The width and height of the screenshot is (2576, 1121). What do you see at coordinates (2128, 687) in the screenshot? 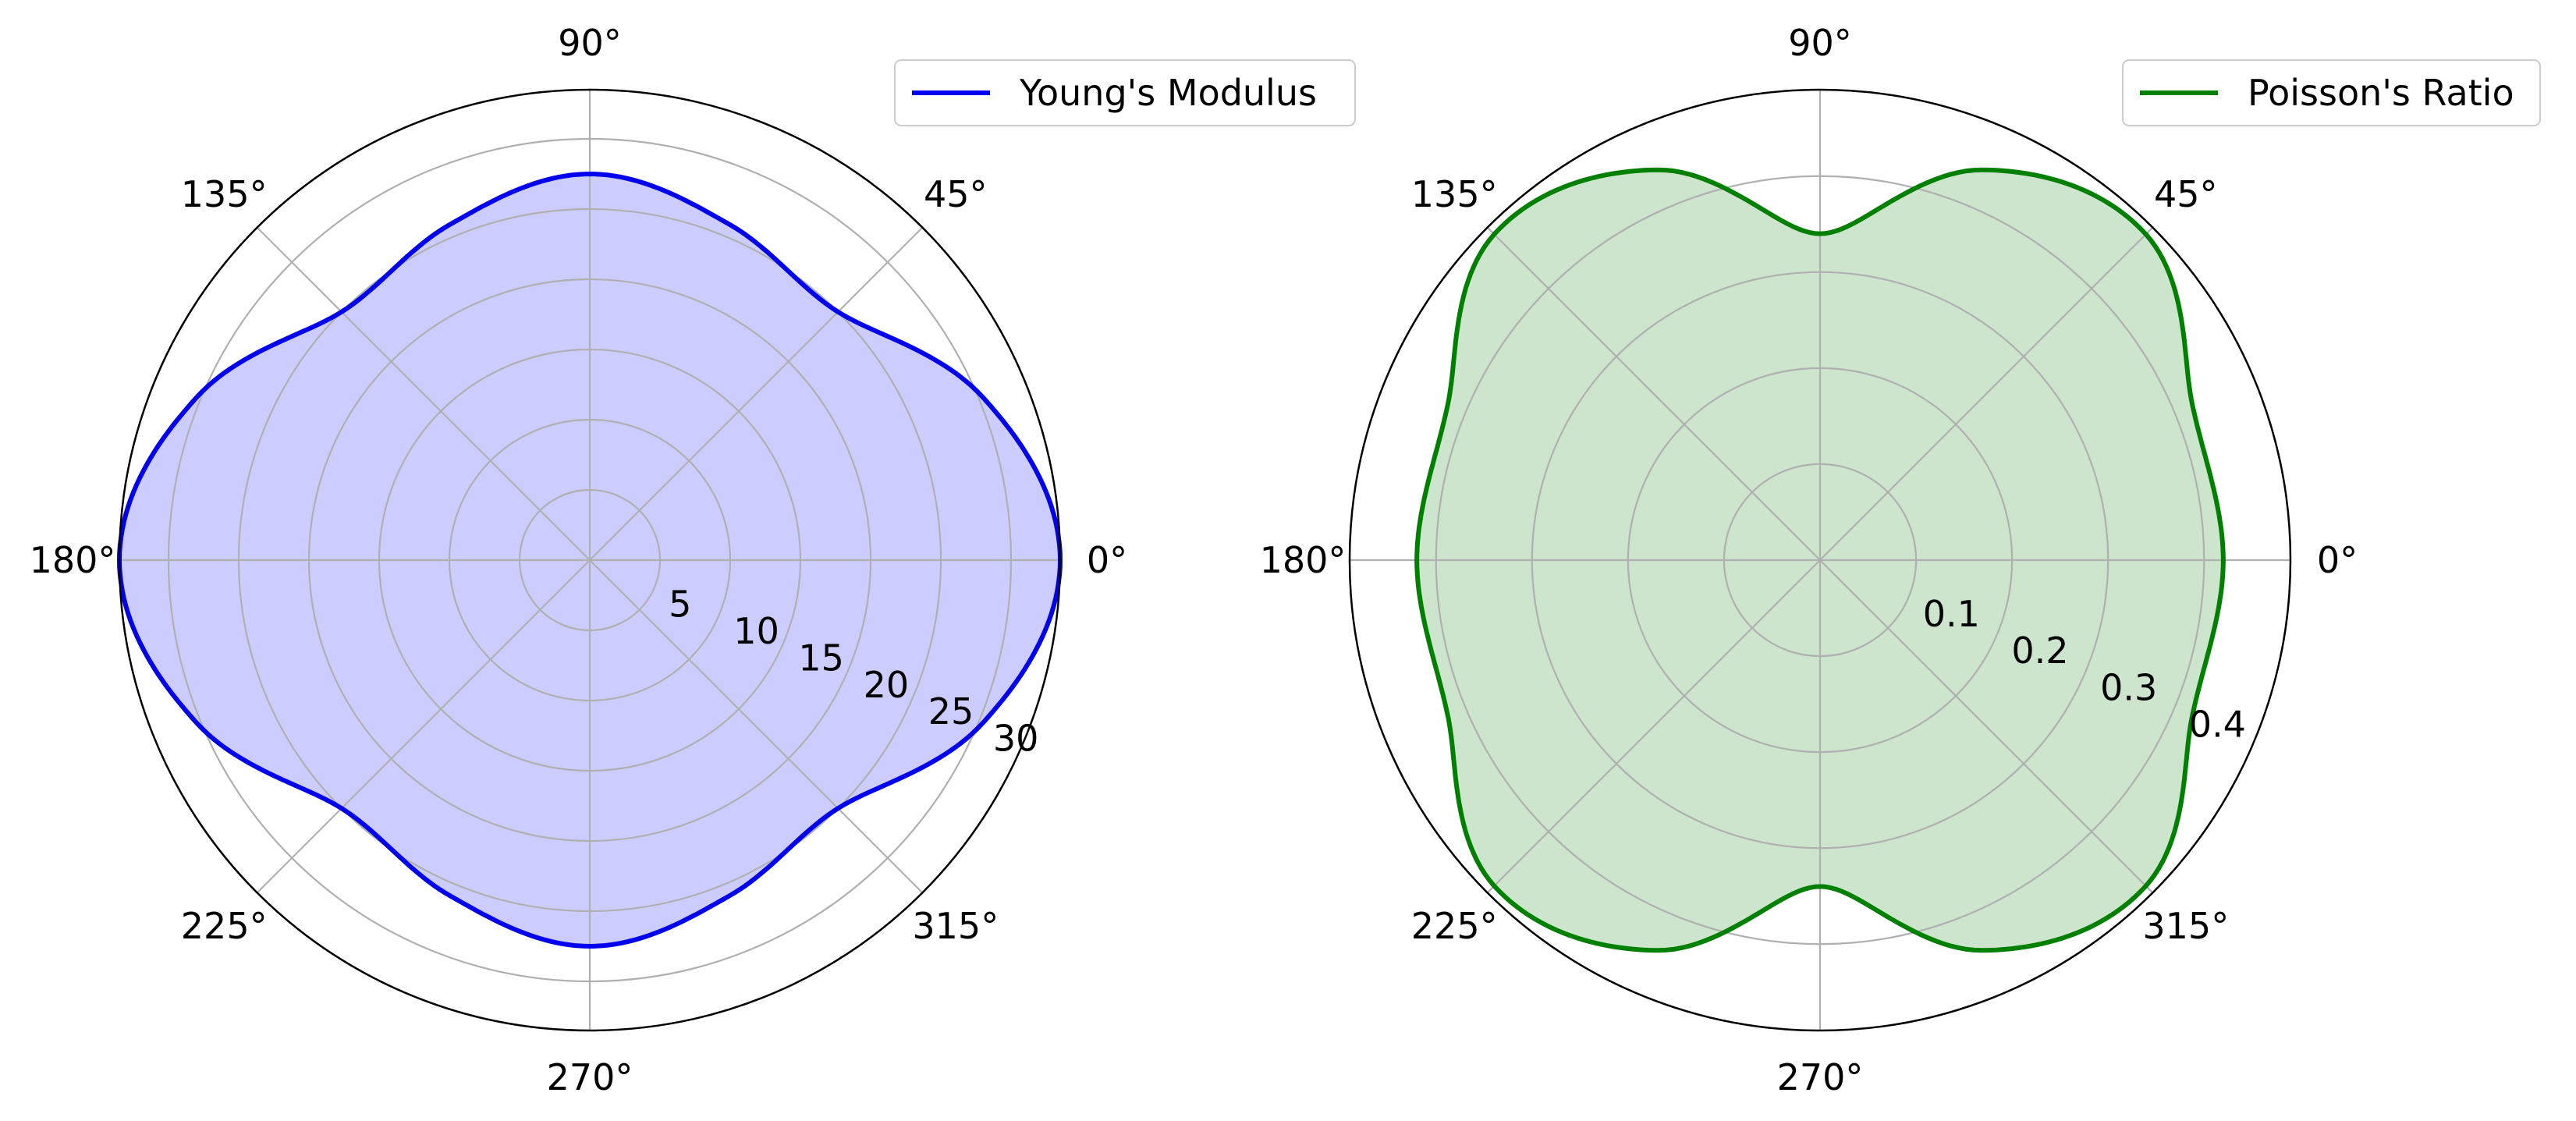
I see `radial-tick-label: 0.3` at bounding box center [2128, 687].